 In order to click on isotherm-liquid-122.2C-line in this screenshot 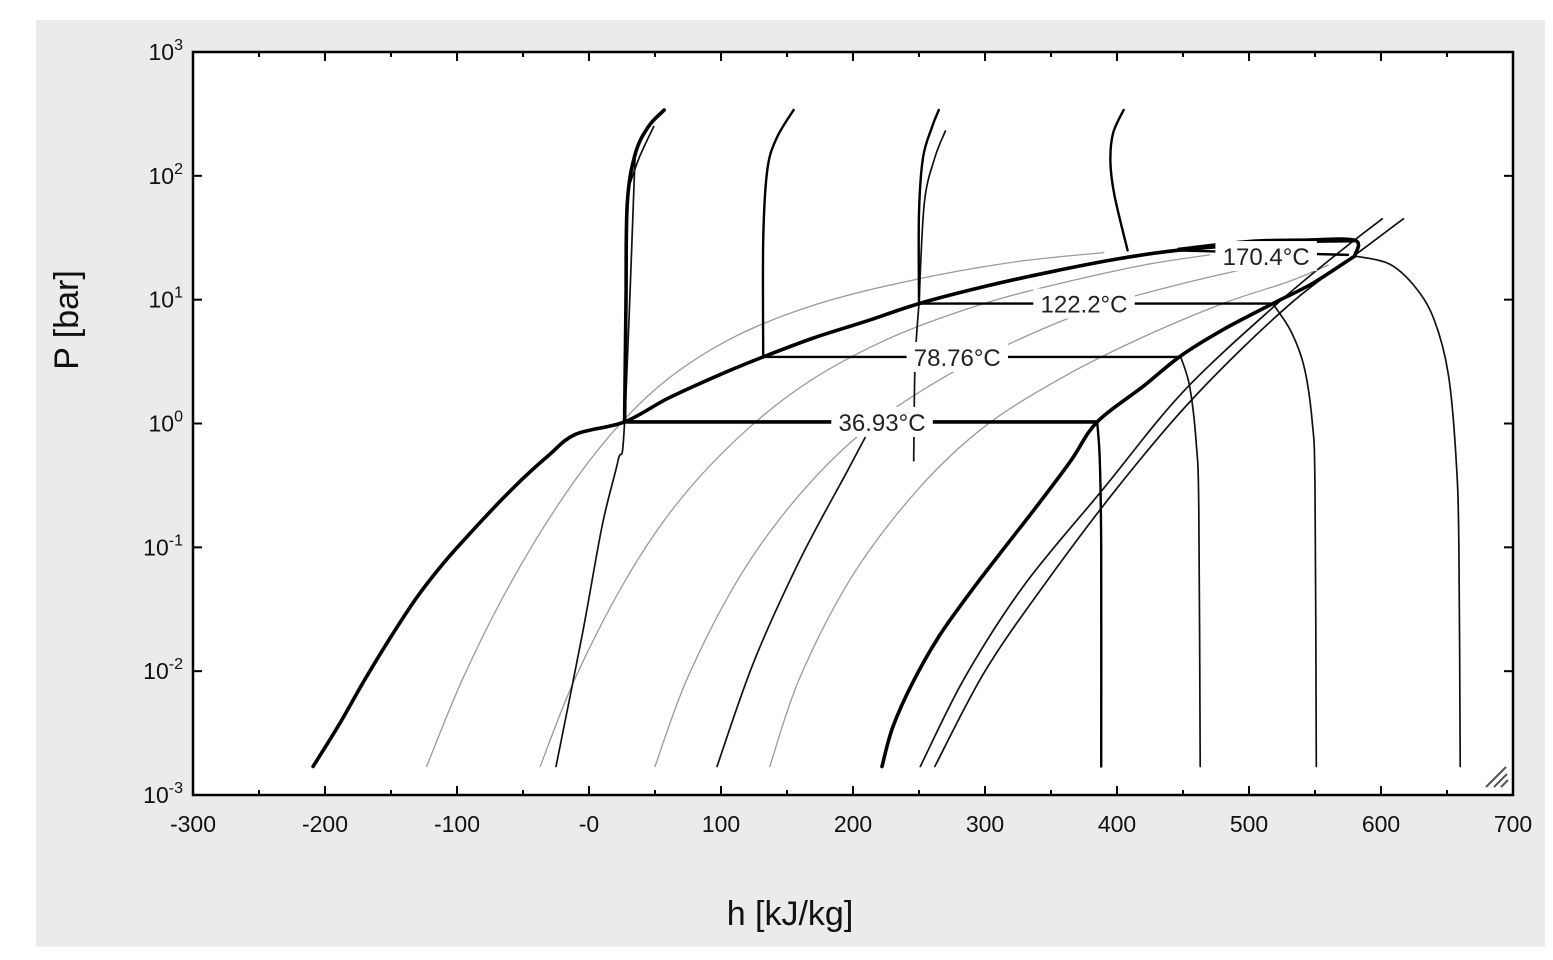, I will do `click(928, 206)`.